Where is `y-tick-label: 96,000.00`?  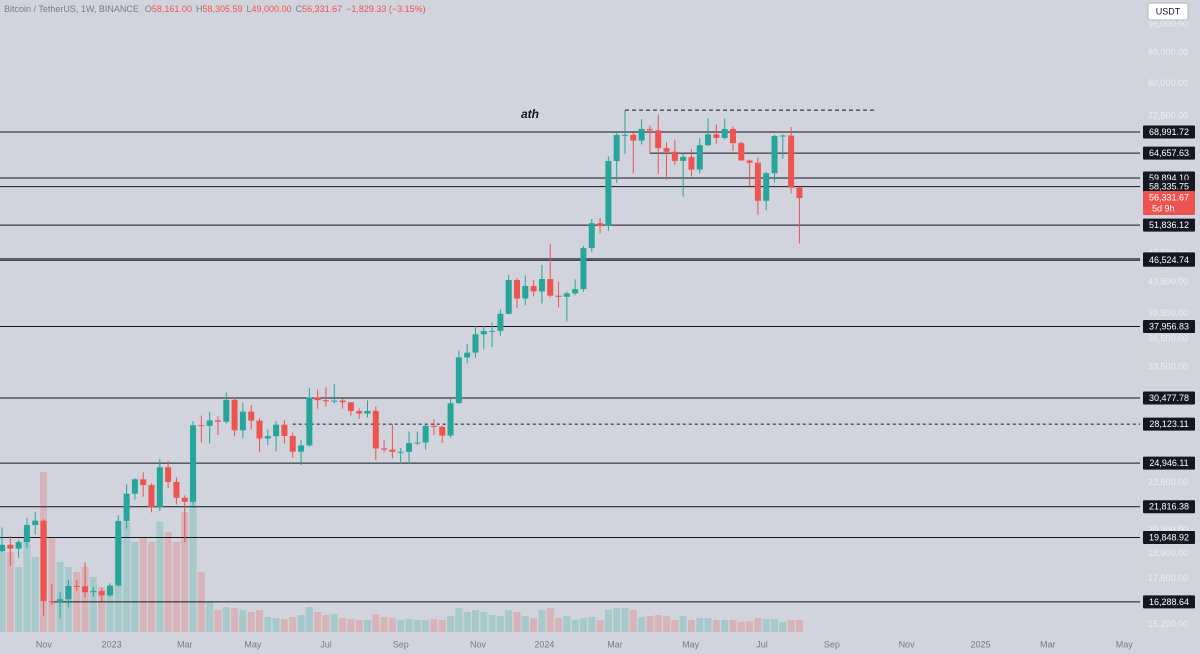
y-tick-label: 96,000.00 is located at coordinates (1168, 24).